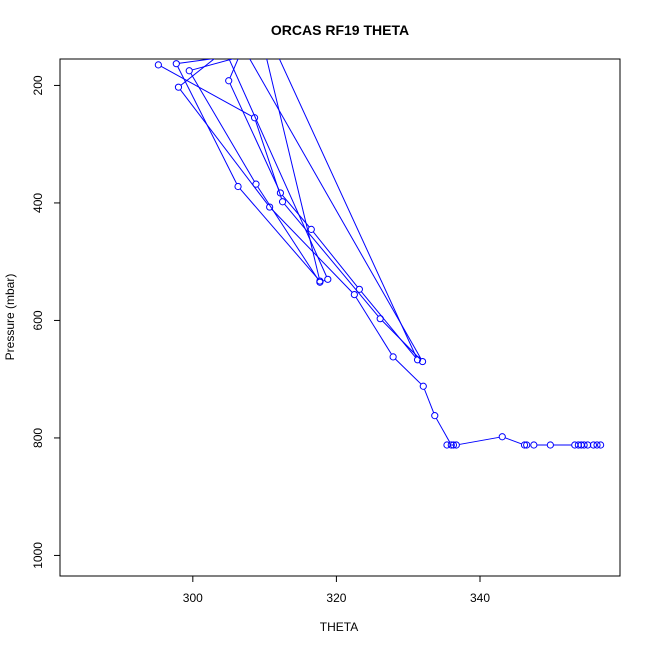  Describe the element at coordinates (10, 317) in the screenshot. I see `y-axis-label: Pressure (mbar)` at that location.